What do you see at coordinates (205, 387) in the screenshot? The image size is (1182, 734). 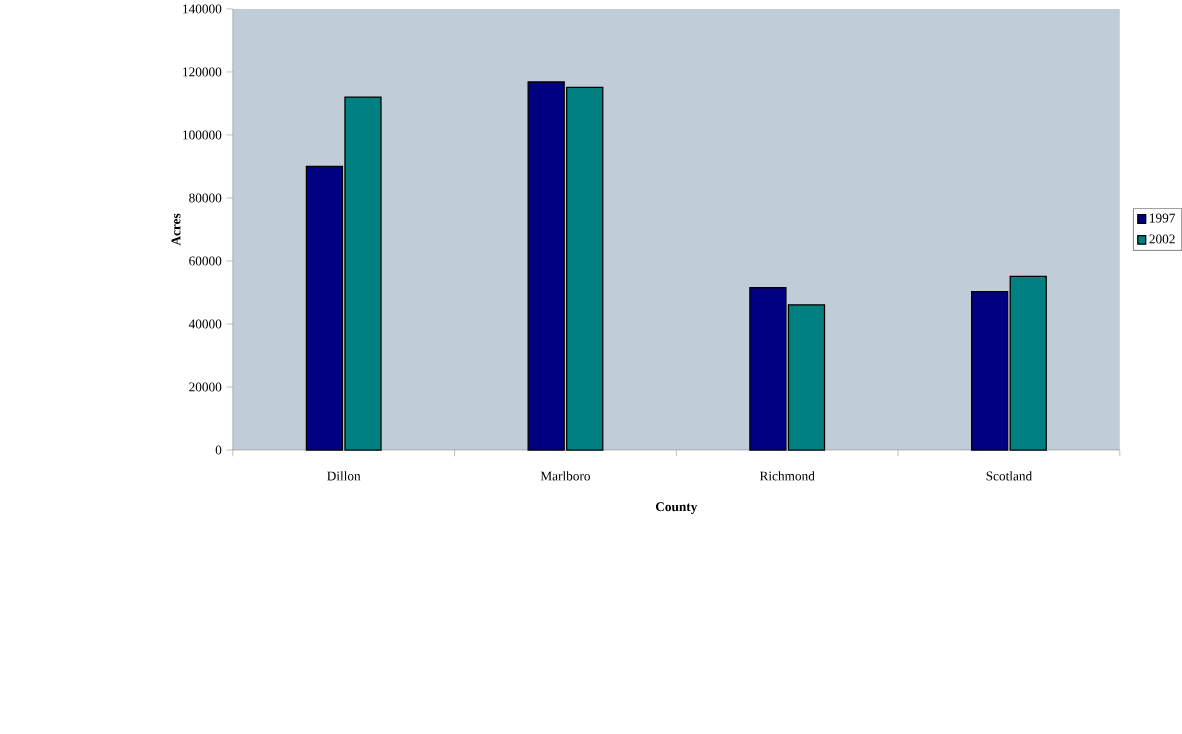 I see `y-tick-label: 20000` at bounding box center [205, 387].